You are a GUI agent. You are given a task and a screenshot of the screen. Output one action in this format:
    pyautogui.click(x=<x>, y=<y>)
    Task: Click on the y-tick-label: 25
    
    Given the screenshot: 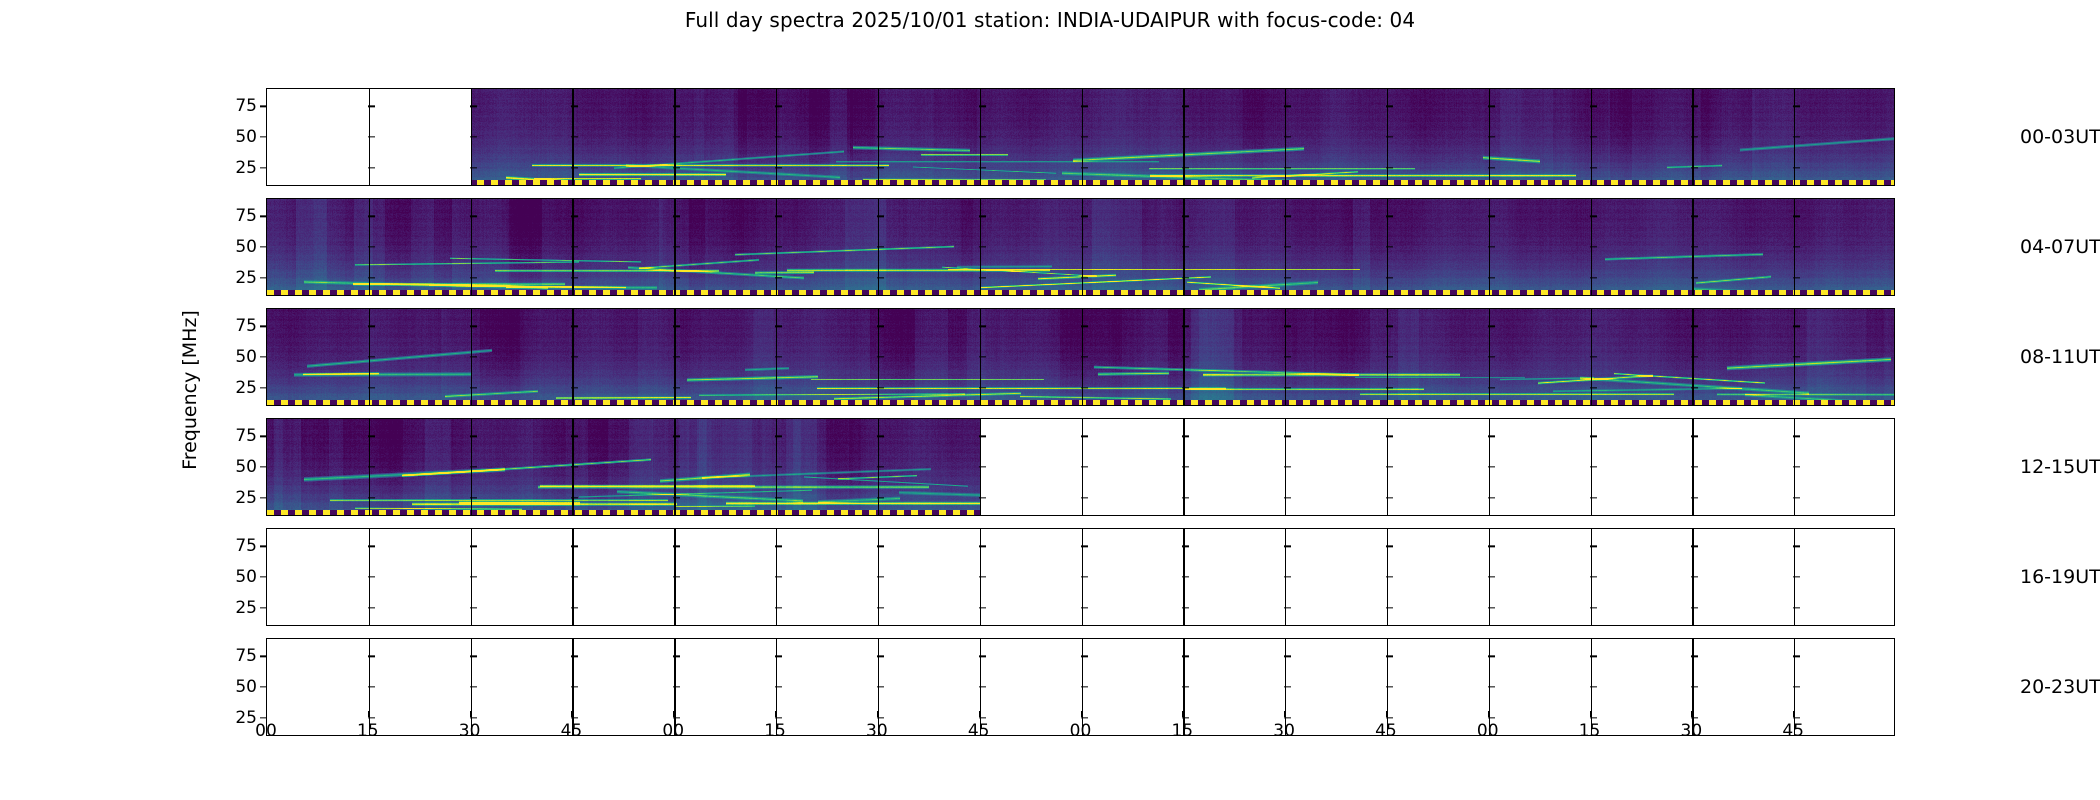 What is the action you would take?
    pyautogui.click(x=246, y=717)
    